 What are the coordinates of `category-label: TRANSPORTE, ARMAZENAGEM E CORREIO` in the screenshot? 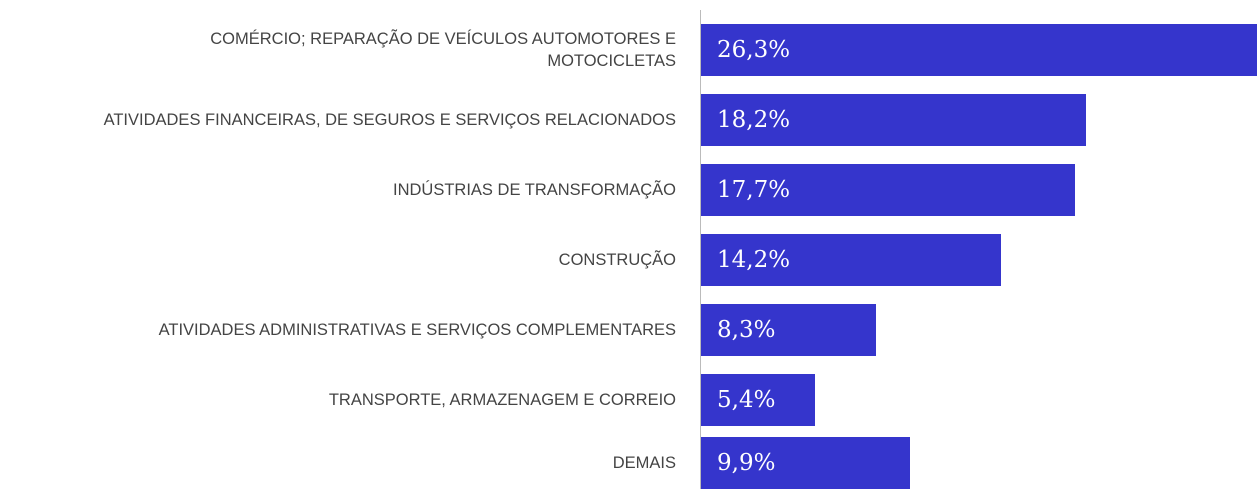 It's located at (502, 400).